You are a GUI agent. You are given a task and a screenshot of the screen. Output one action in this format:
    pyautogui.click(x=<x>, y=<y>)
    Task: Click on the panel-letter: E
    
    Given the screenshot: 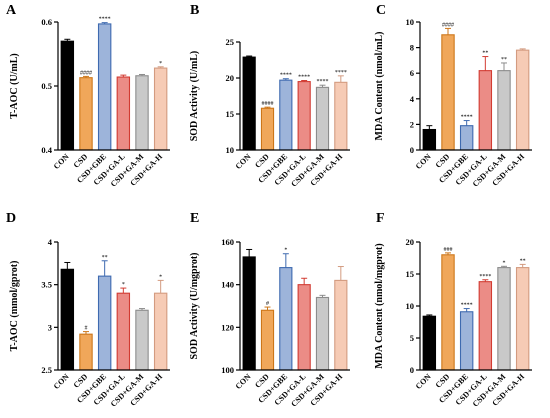 What is the action you would take?
    pyautogui.click(x=194, y=218)
    